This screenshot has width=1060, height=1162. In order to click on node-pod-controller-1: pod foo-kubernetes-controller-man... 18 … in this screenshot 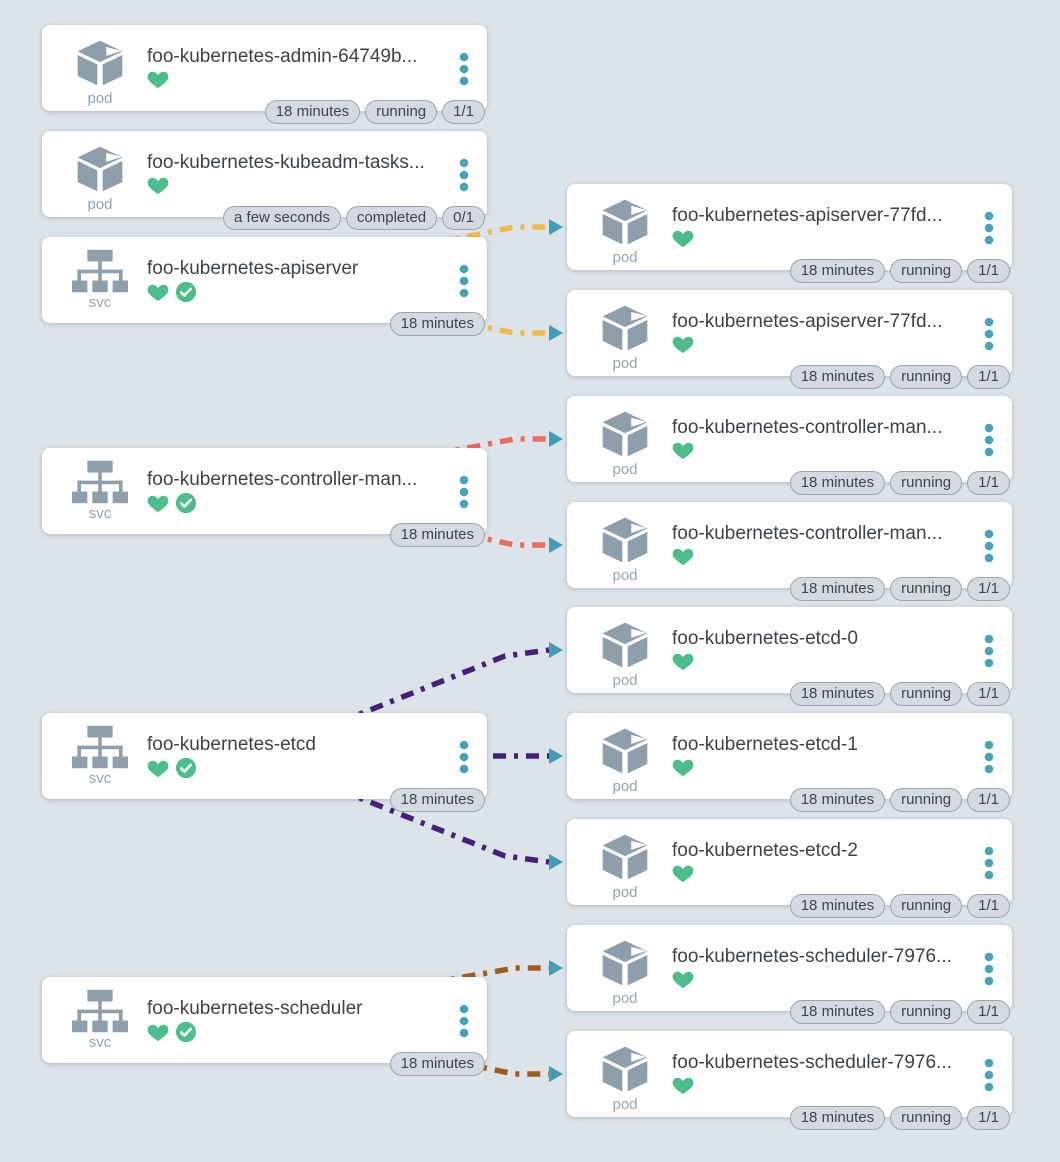, I will do `click(789, 445)`.